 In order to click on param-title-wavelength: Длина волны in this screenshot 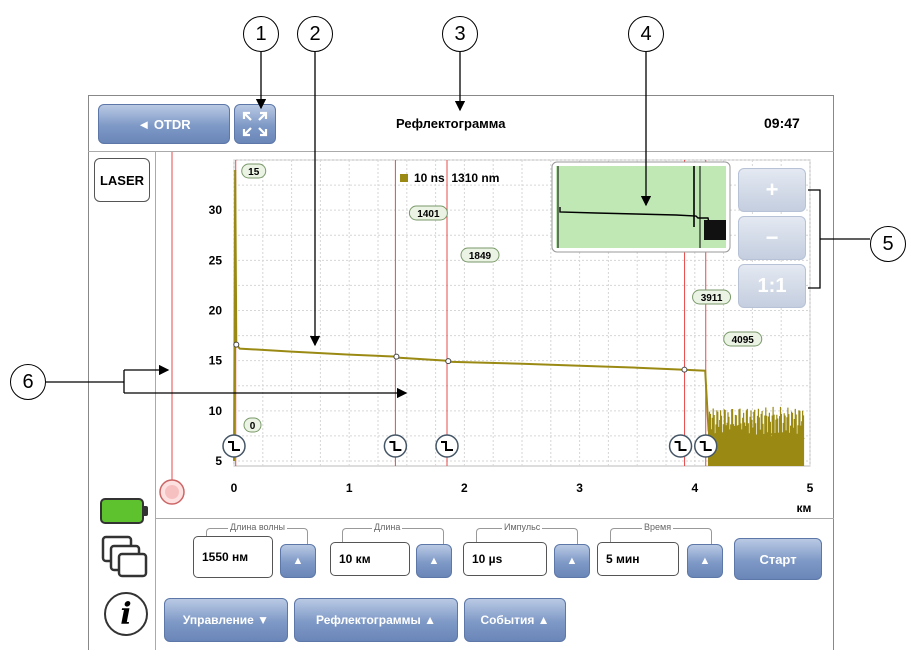, I will do `click(258, 527)`.